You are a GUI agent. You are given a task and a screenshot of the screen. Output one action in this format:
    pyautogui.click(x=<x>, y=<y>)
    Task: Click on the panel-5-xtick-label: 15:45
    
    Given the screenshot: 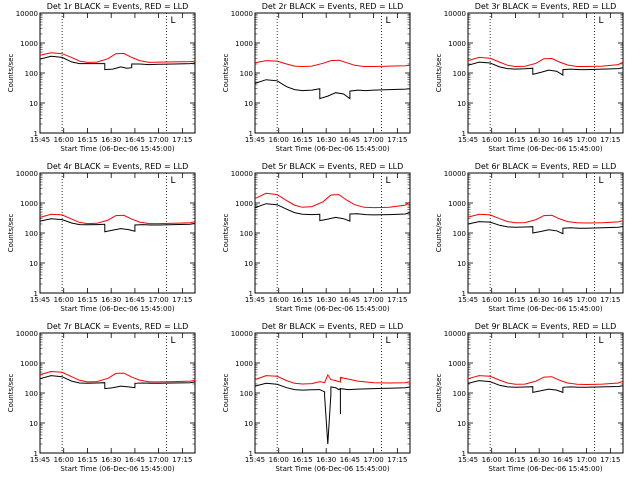 What is the action you would take?
    pyautogui.click(x=255, y=300)
    